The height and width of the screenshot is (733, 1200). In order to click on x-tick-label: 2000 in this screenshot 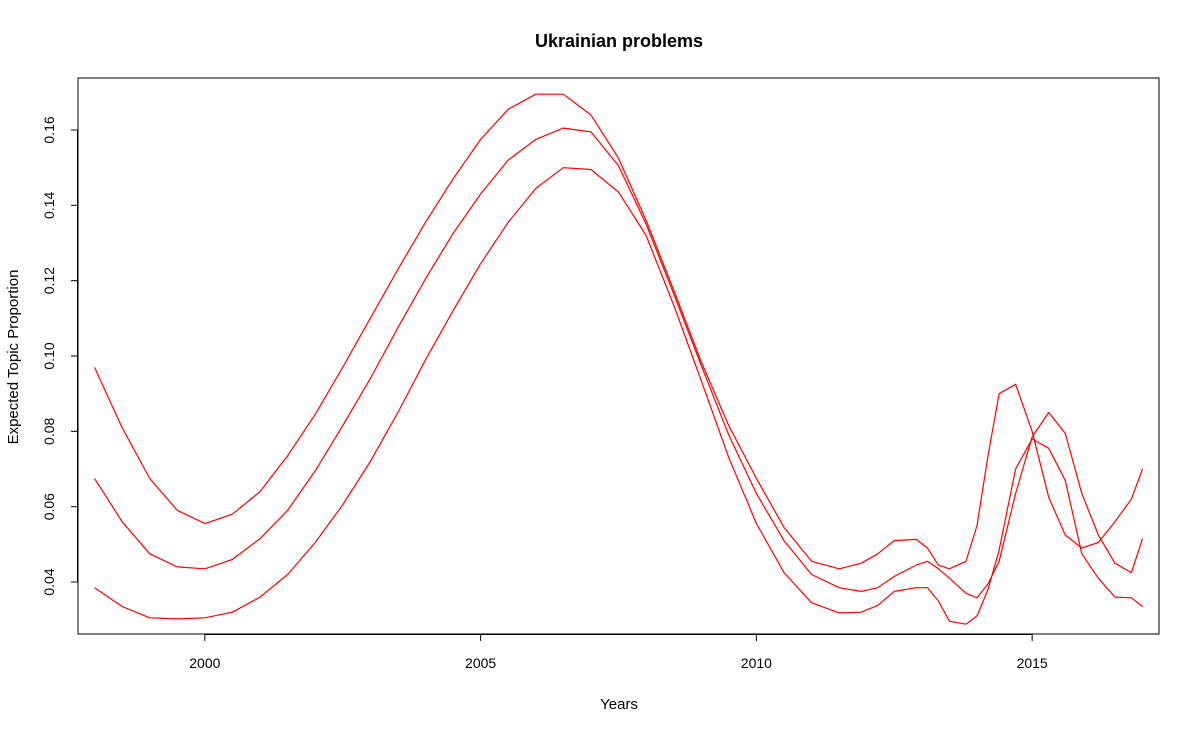, I will do `click(204, 663)`.